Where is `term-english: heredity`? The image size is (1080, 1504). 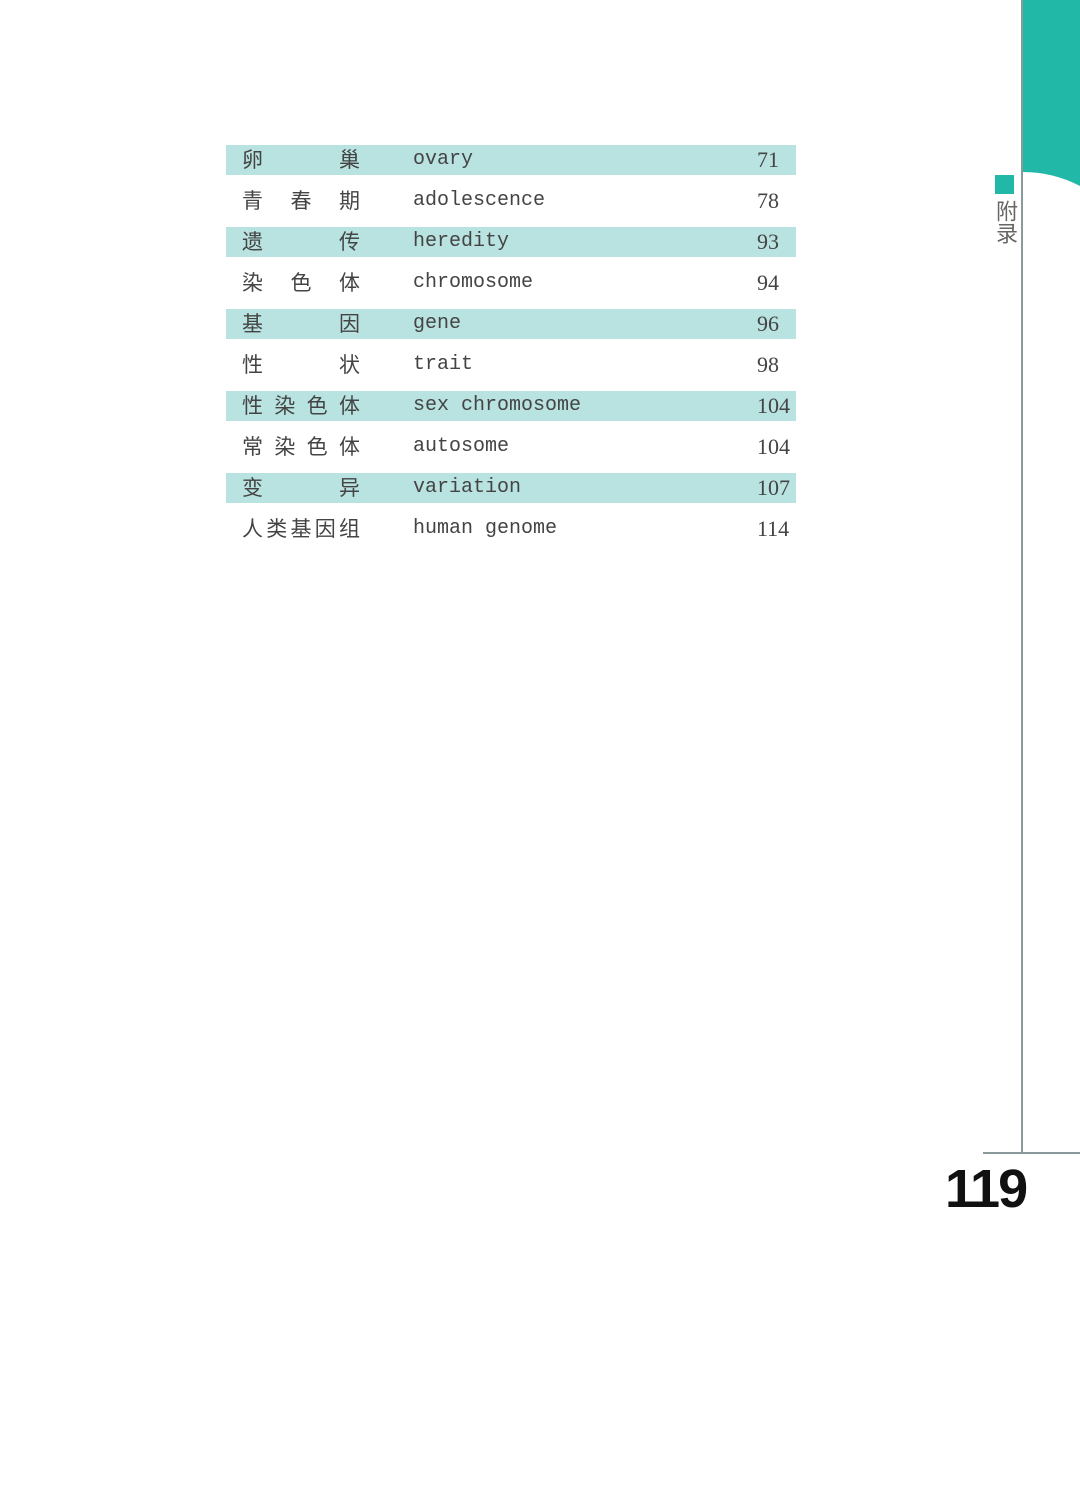 term-english: heredity is located at coordinates (461, 241).